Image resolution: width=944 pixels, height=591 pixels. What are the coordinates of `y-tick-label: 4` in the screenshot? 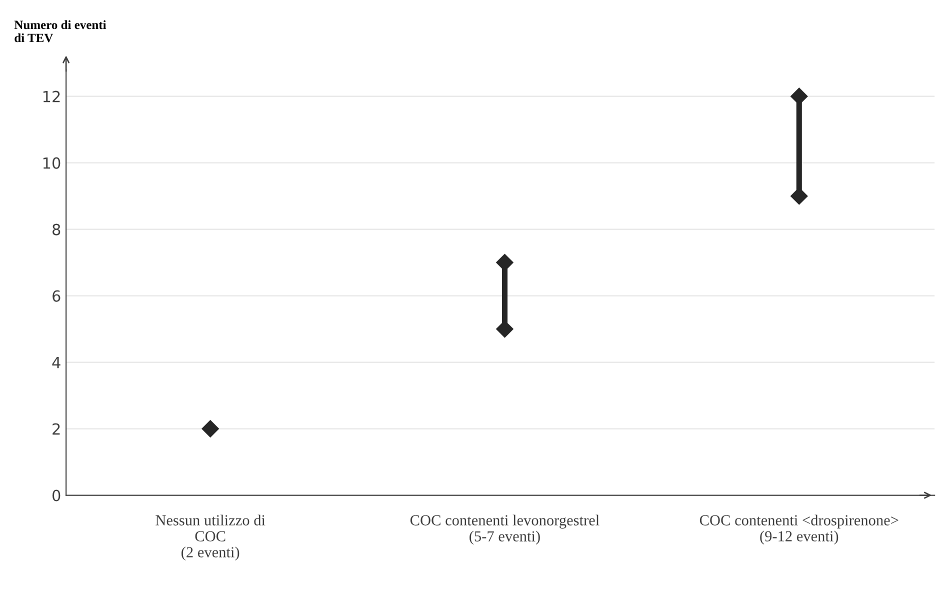 It's located at (56, 362).